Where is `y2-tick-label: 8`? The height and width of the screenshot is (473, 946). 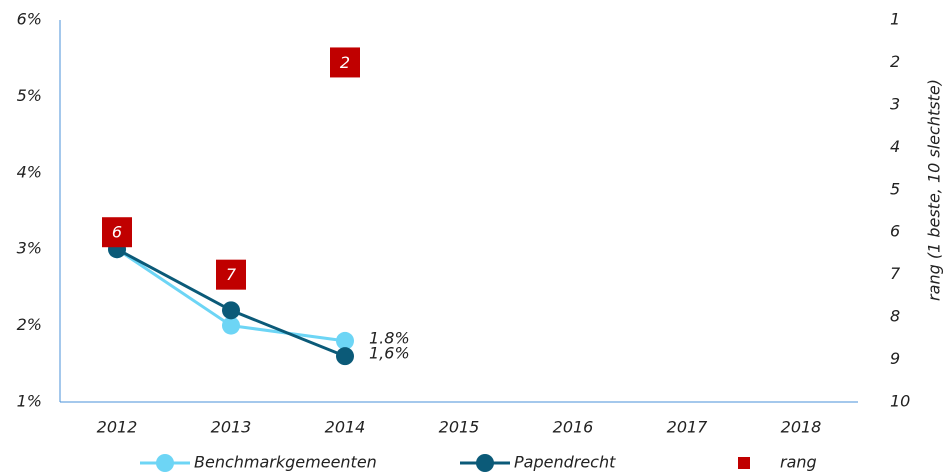
y2-tick-label: 8 is located at coordinates (895, 316).